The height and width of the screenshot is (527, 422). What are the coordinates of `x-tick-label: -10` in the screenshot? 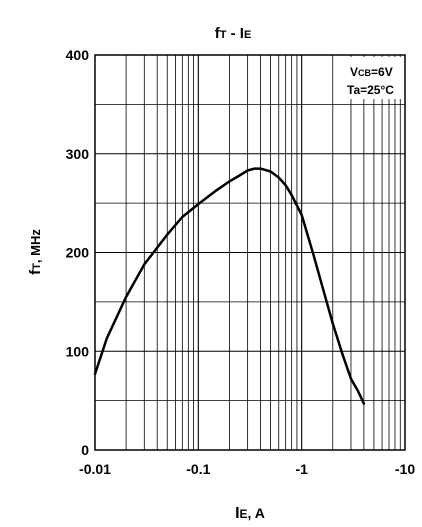 It's located at (405, 469).